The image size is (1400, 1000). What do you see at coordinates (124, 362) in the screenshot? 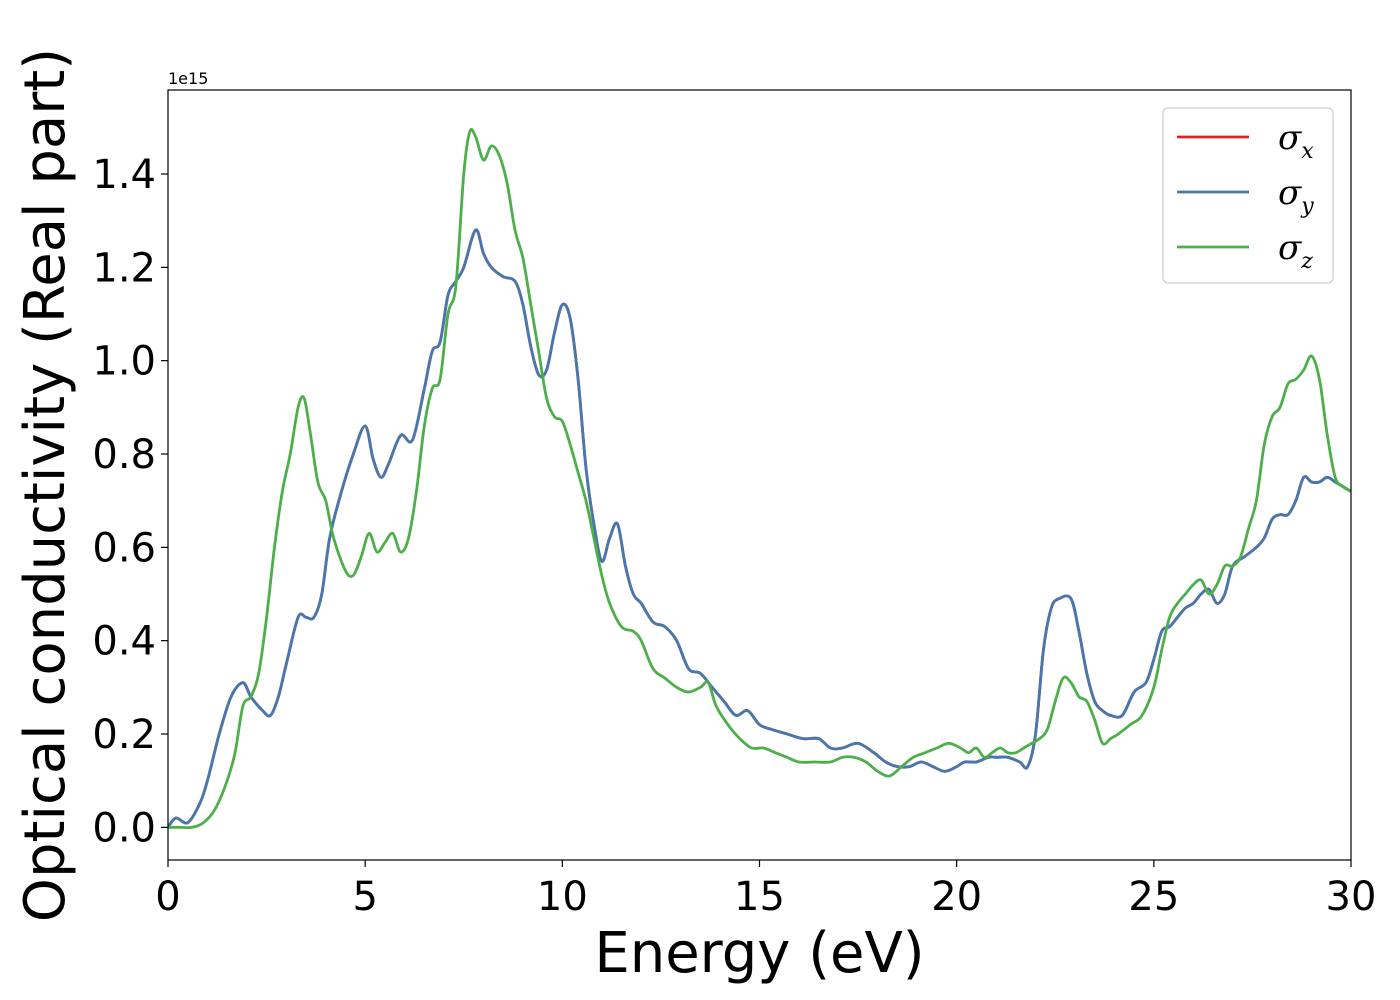
I see `y-tick-label: 1.0` at bounding box center [124, 362].